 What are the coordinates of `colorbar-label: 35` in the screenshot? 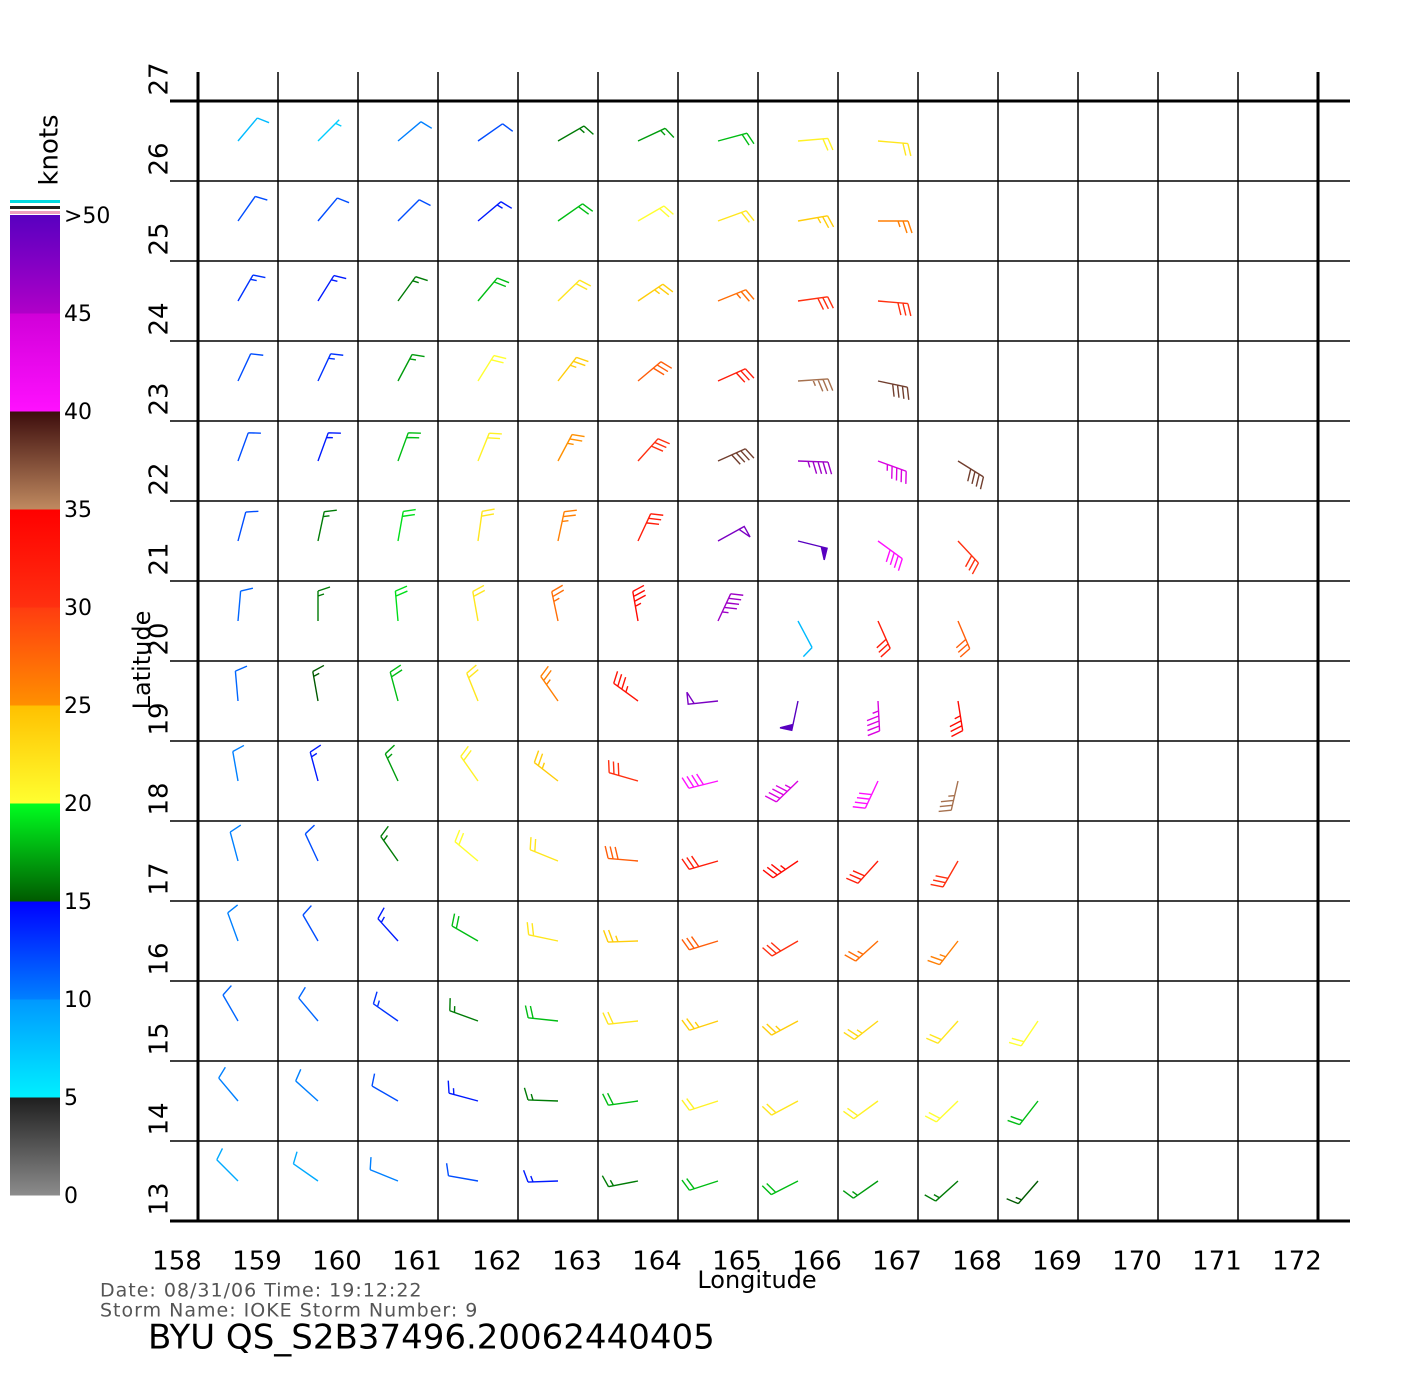 It's located at (78, 510).